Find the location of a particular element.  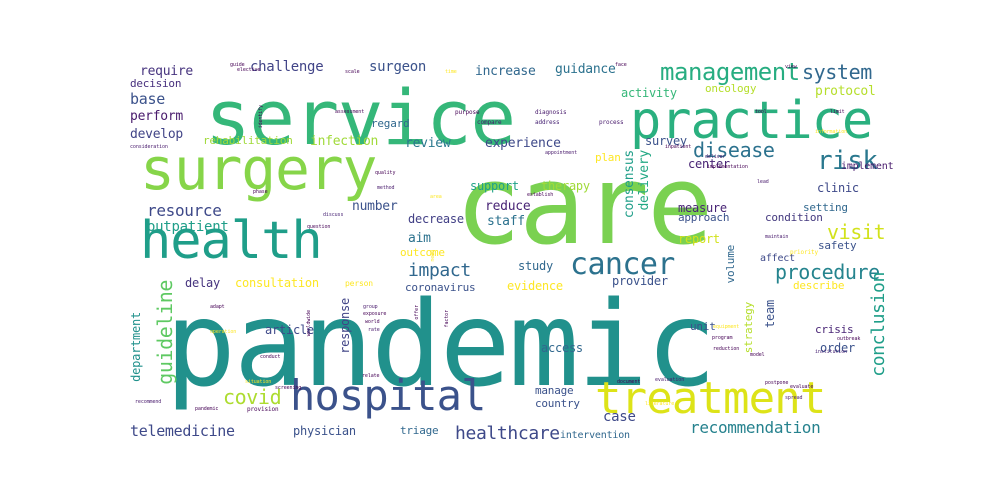

word-require: require is located at coordinates (166, 71).